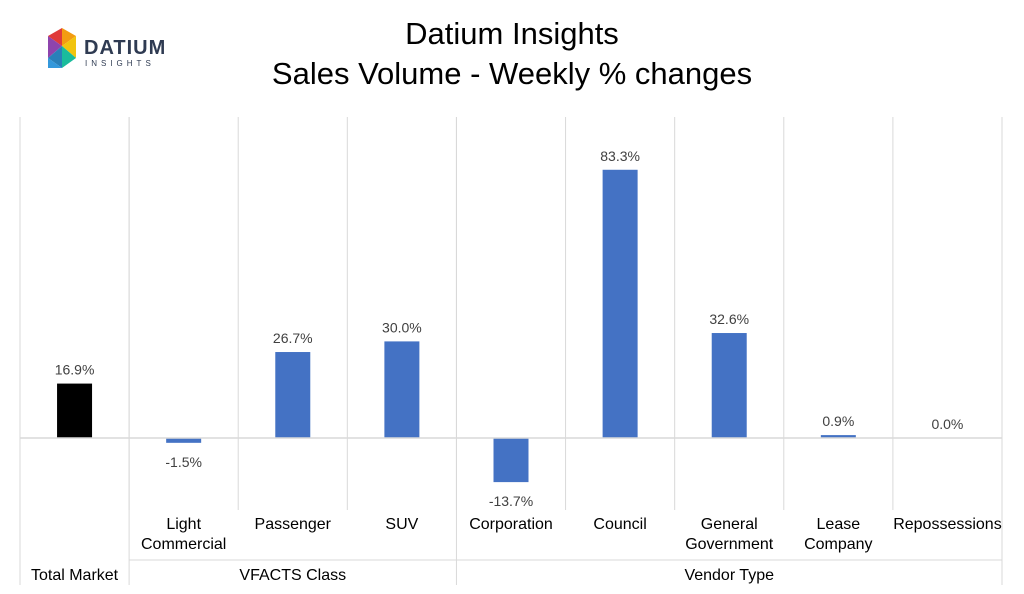  What do you see at coordinates (401, 524) in the screenshot?
I see `category-label: SUV` at bounding box center [401, 524].